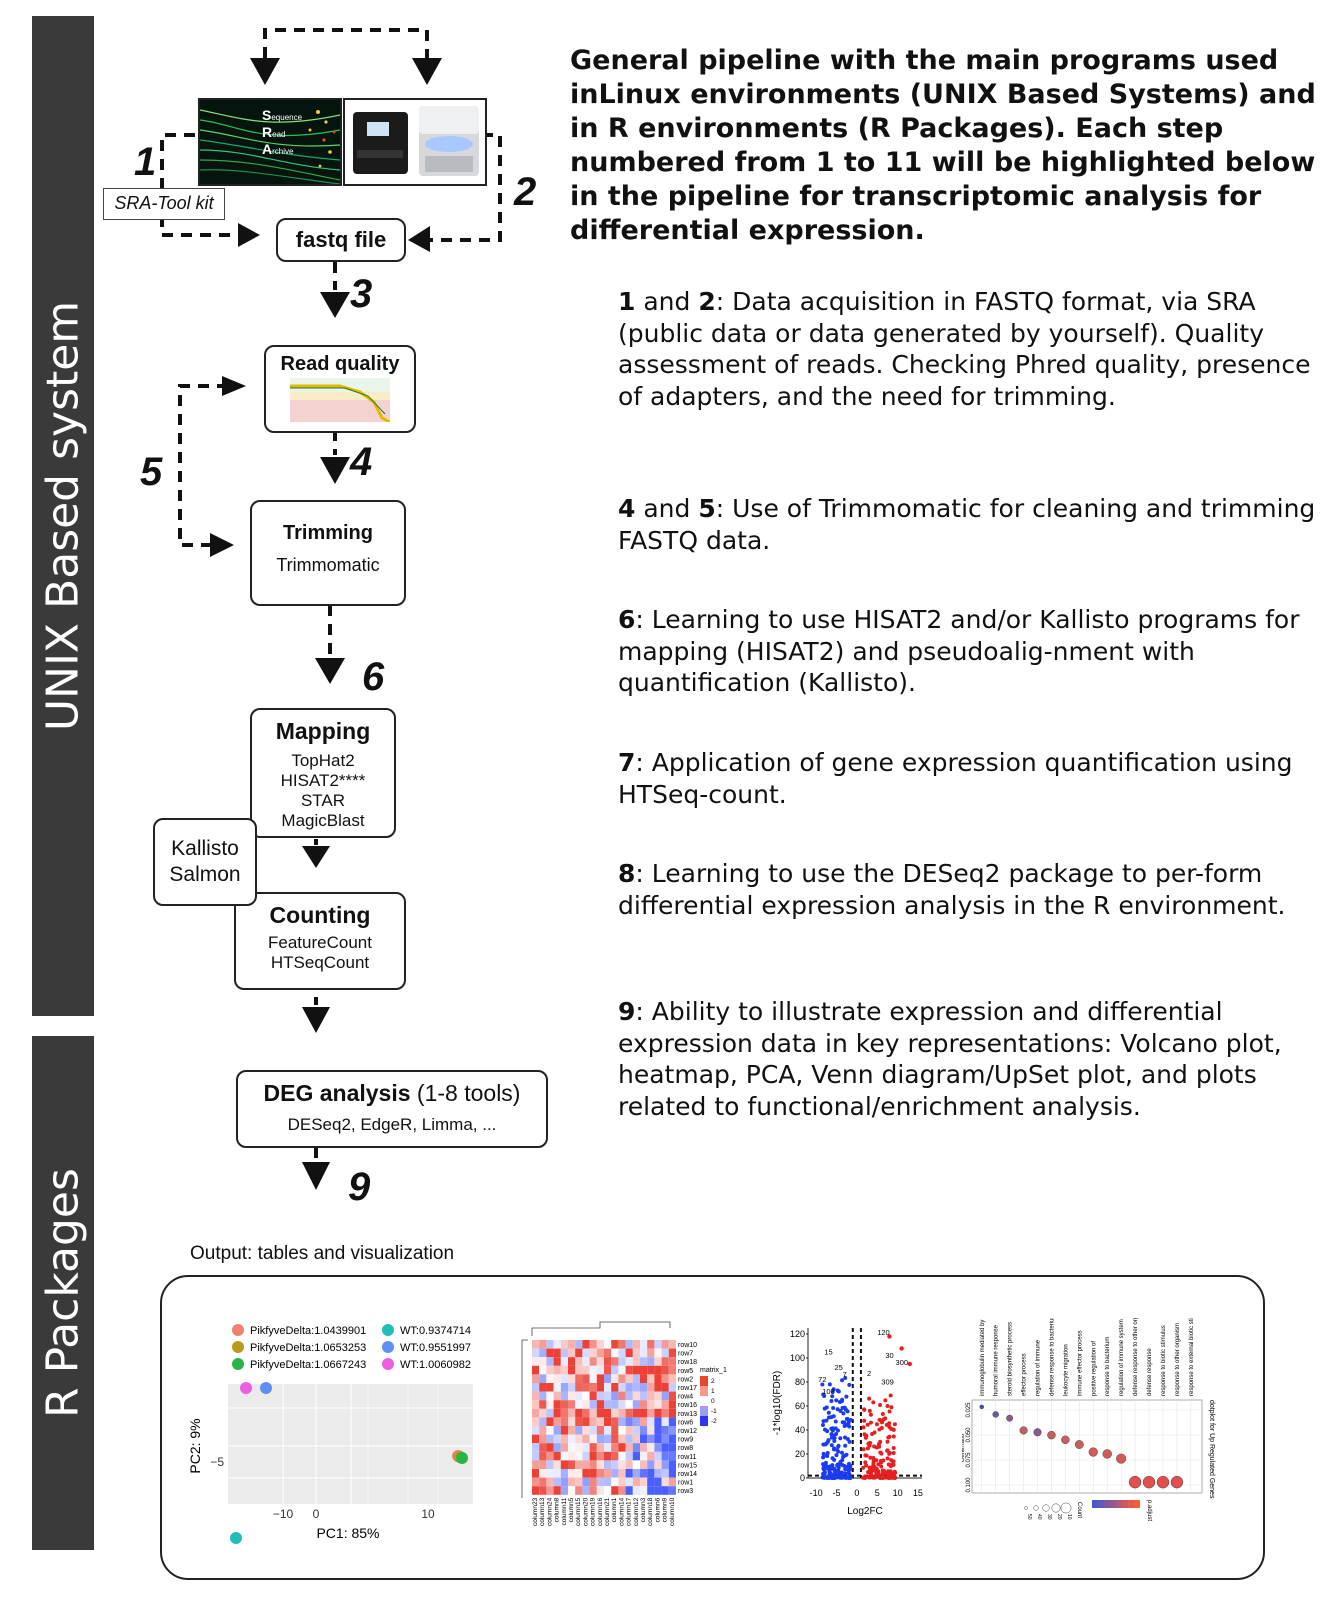 The height and width of the screenshot is (1613, 1338). Describe the element at coordinates (704, 1381) in the screenshot. I see `heatmap-legend-swatch` at that location.